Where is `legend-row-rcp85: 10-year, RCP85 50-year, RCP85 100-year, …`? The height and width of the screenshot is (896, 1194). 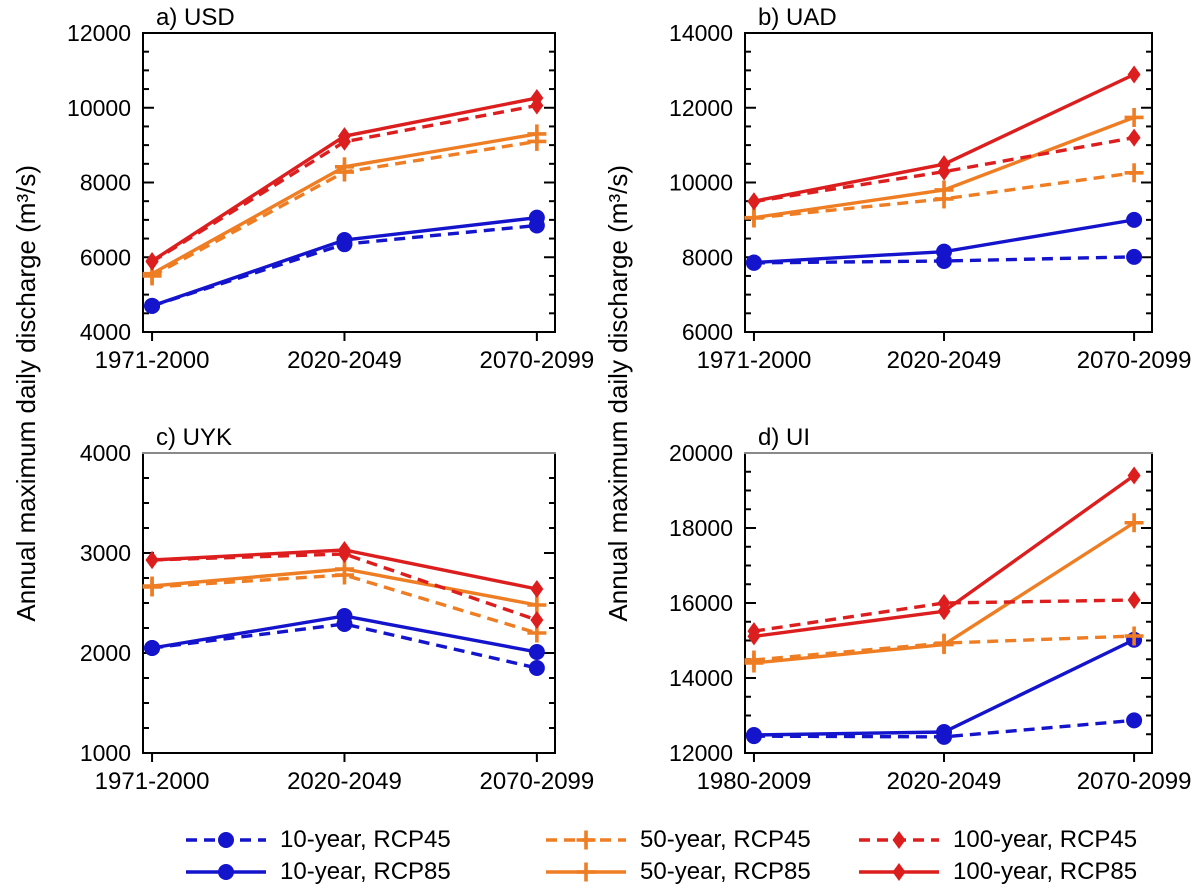 legend-row-rcp85: 10-year, RCP85 50-year, RCP85 100-year, … is located at coordinates (660, 872).